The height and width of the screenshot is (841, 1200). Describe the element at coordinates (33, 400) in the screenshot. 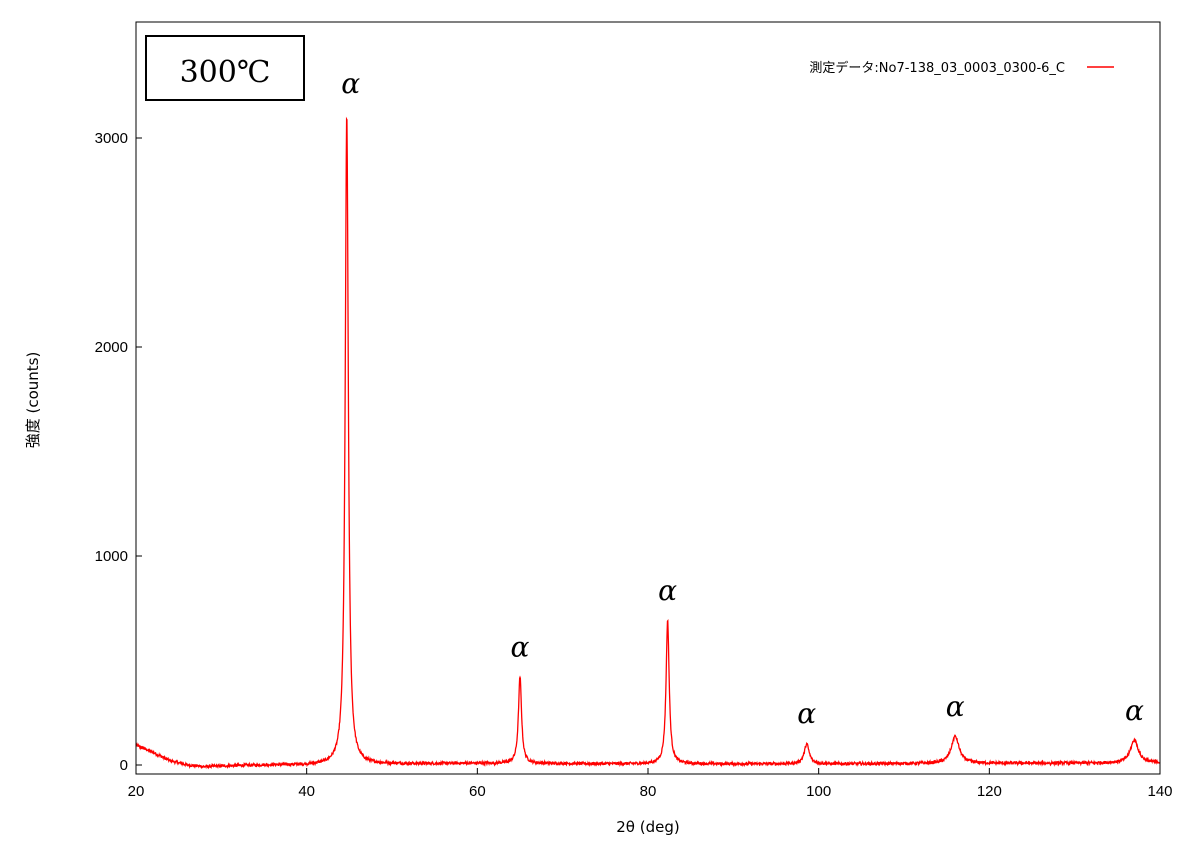

I see `y-axis-title: 強度 (counts)` at that location.